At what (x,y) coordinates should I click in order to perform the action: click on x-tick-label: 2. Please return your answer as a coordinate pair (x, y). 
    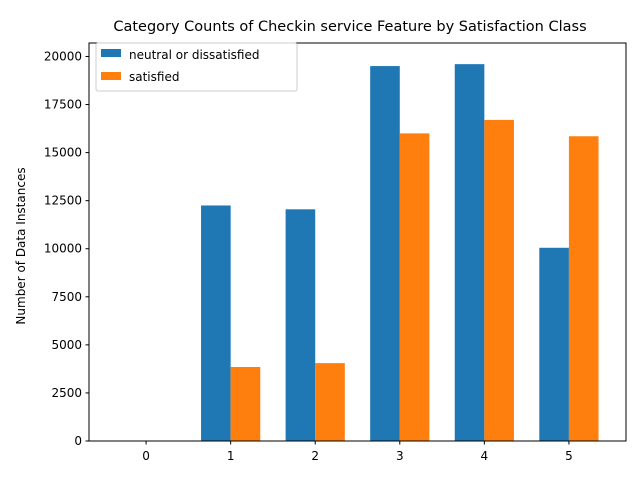
    Looking at the image, I should click on (315, 456).